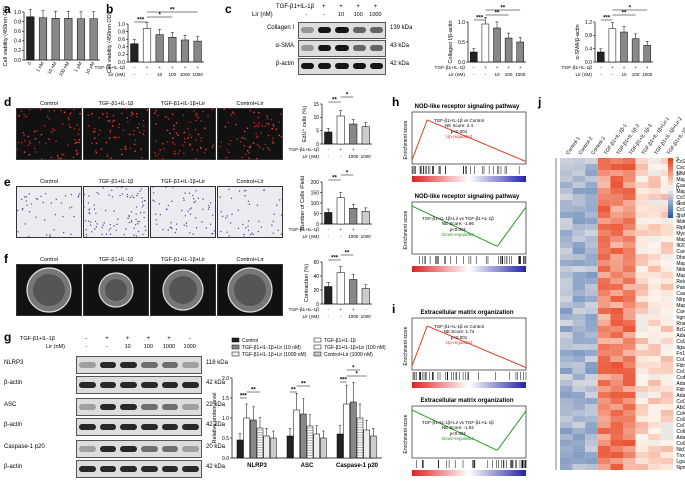 The height and width of the screenshot is (486, 685). What do you see at coordinates (40, 67) in the screenshot?
I see `x-tick-label: 1 nM` at bounding box center [40, 67].